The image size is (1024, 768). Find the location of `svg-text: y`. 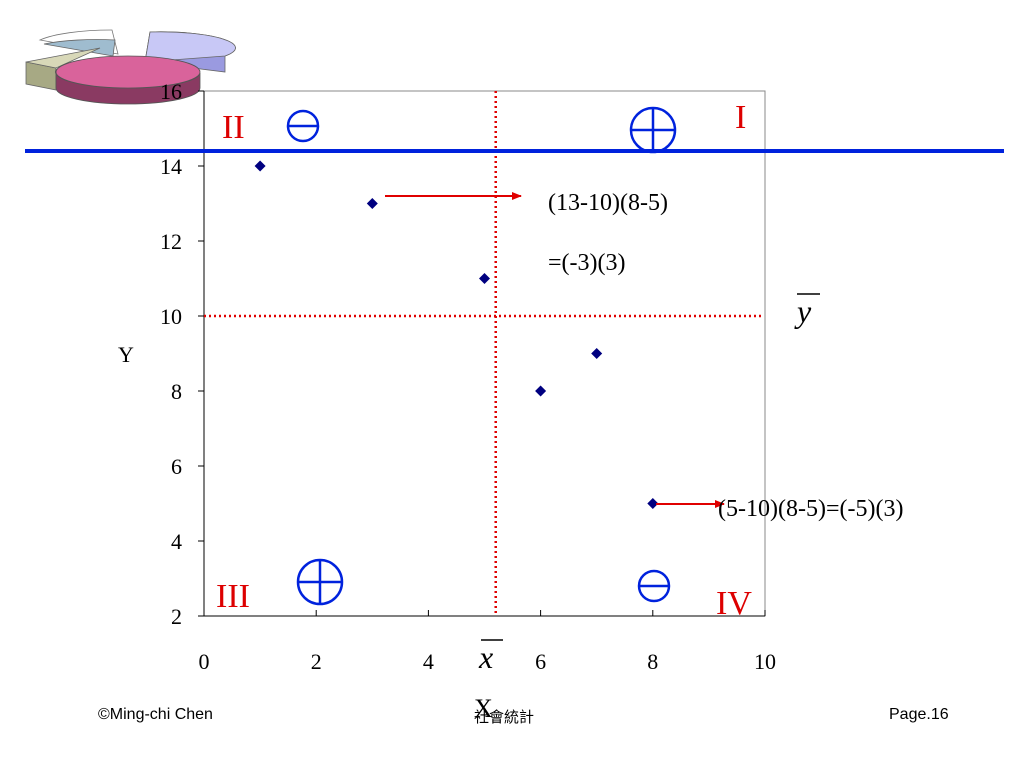

svg-text: y is located at coordinates (803, 311).